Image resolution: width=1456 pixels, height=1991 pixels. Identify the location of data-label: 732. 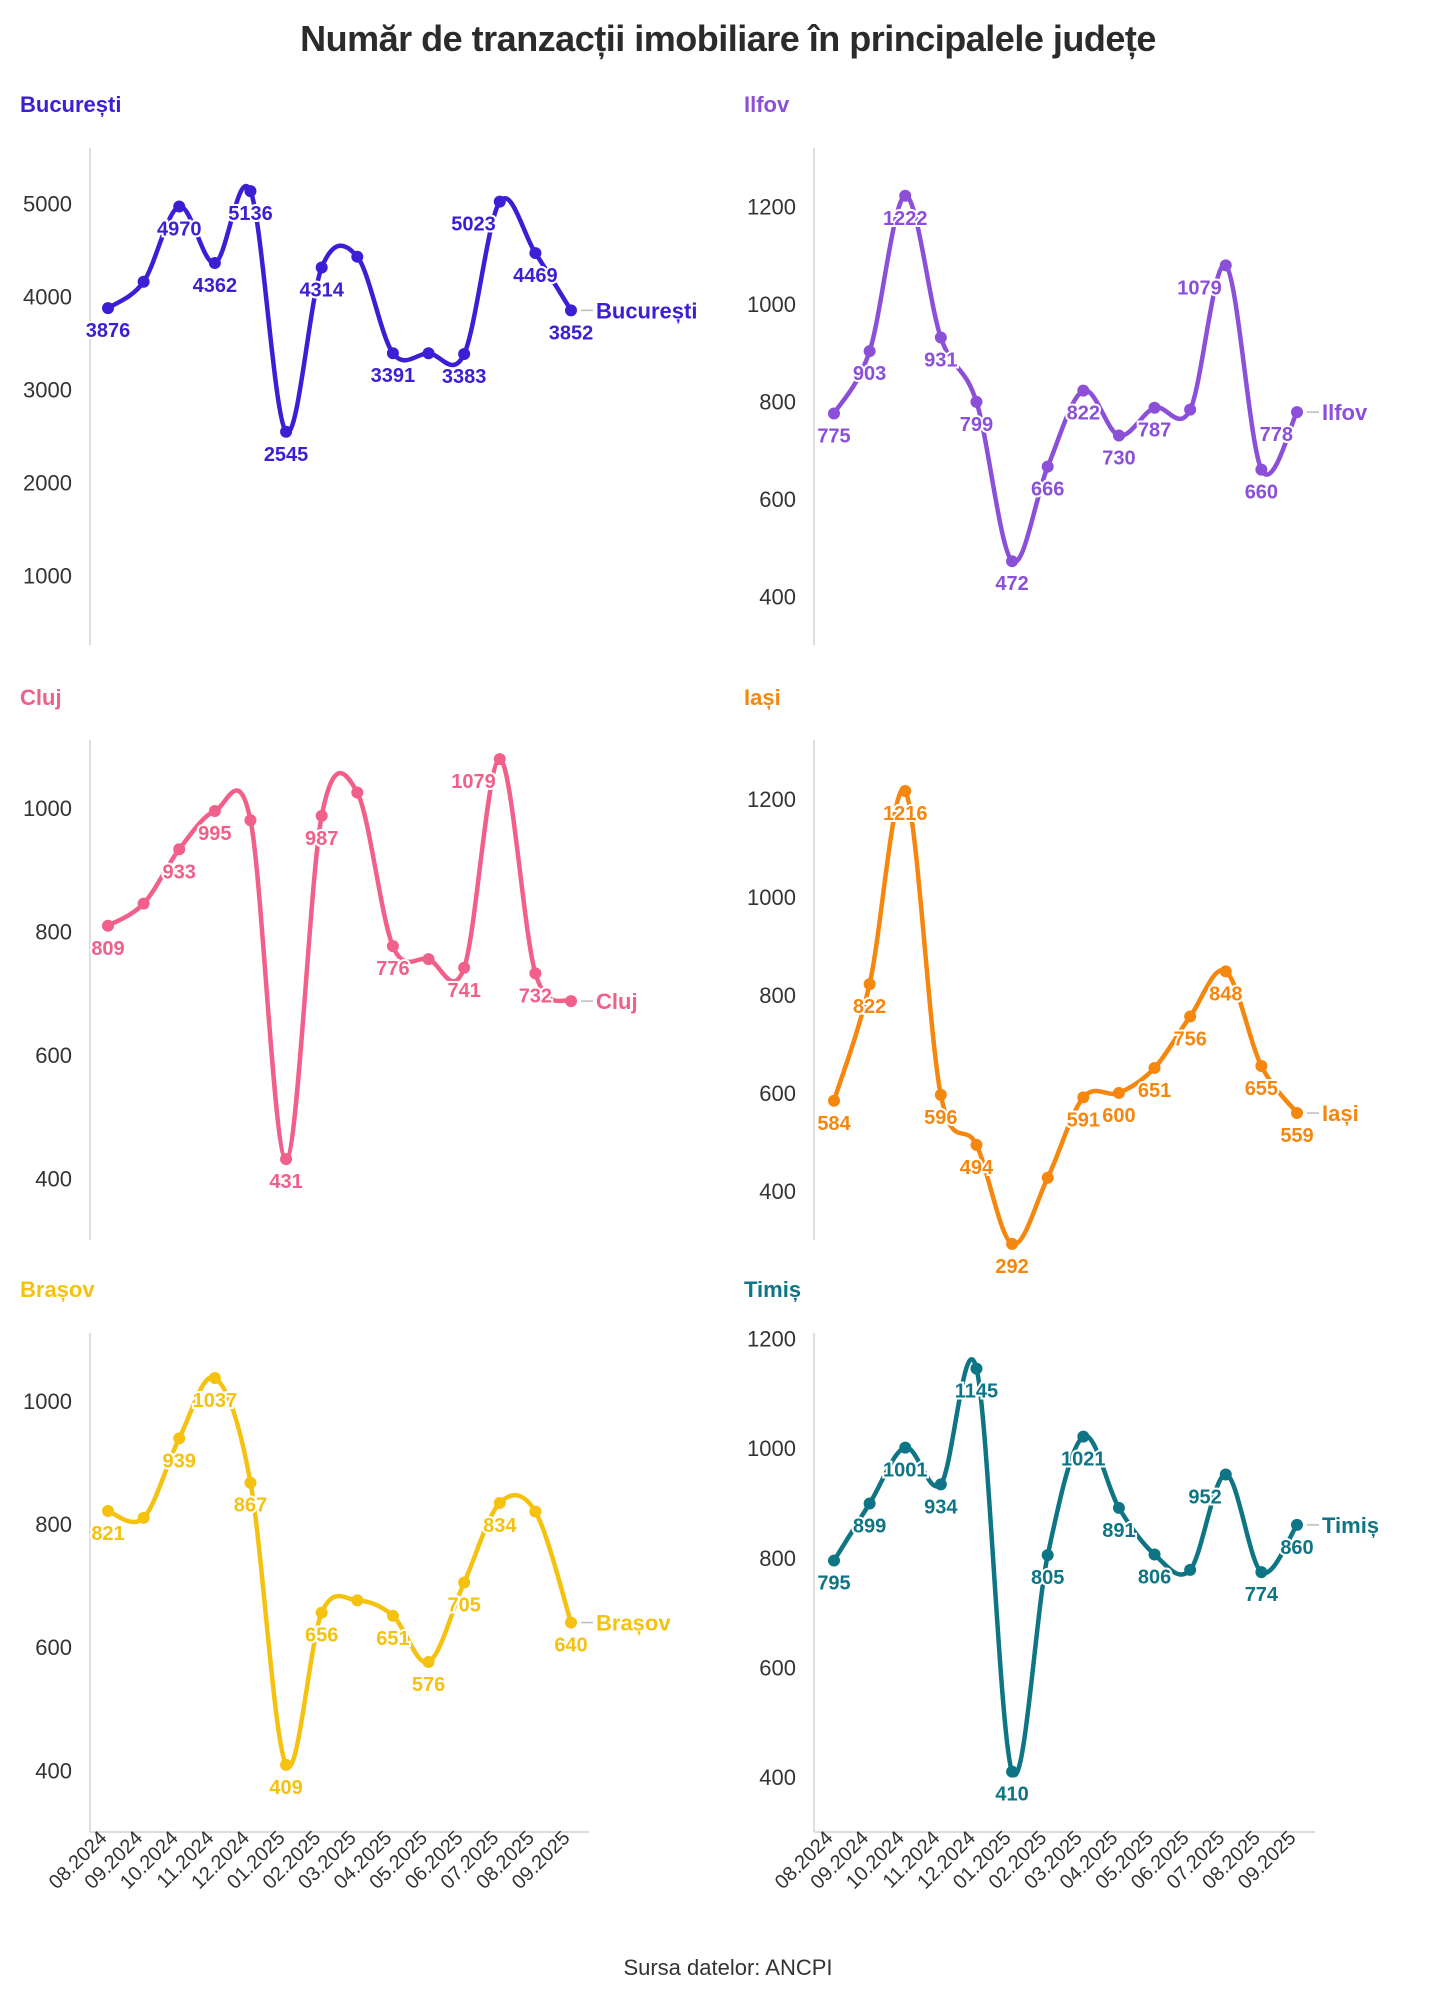
(535, 996).